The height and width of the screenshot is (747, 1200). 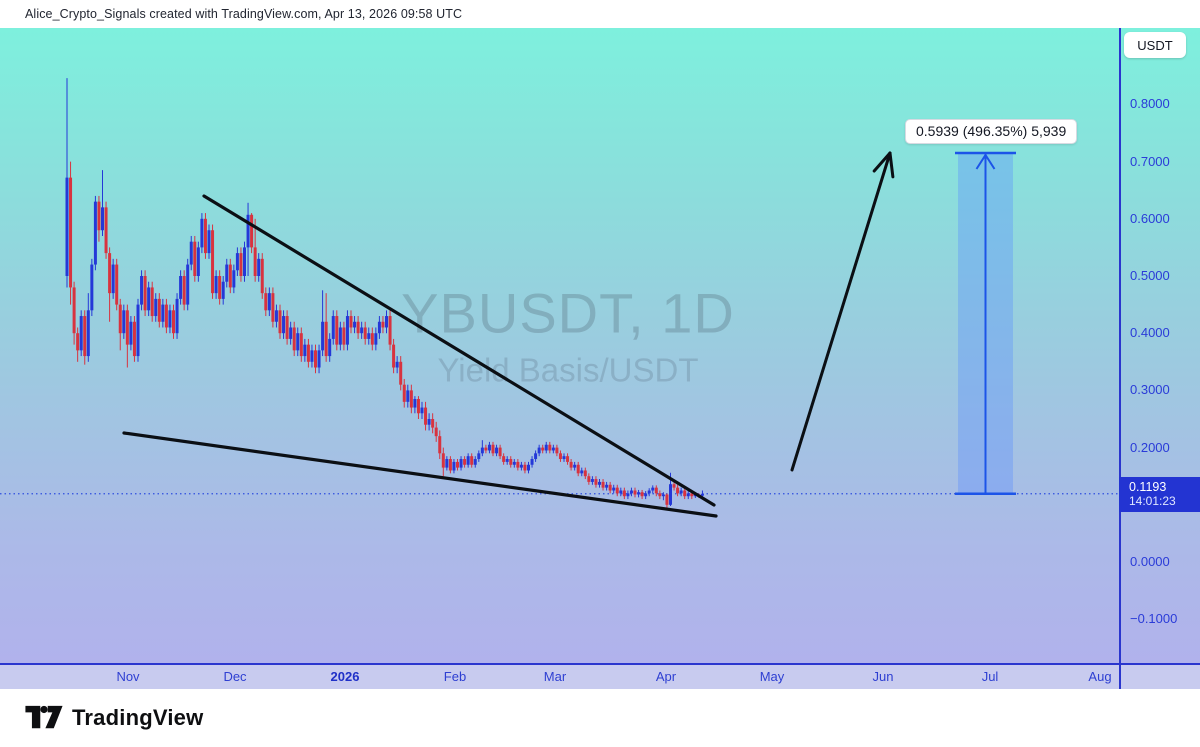 What do you see at coordinates (1148, 486) in the screenshot?
I see `last-price-value: 0.1193` at bounding box center [1148, 486].